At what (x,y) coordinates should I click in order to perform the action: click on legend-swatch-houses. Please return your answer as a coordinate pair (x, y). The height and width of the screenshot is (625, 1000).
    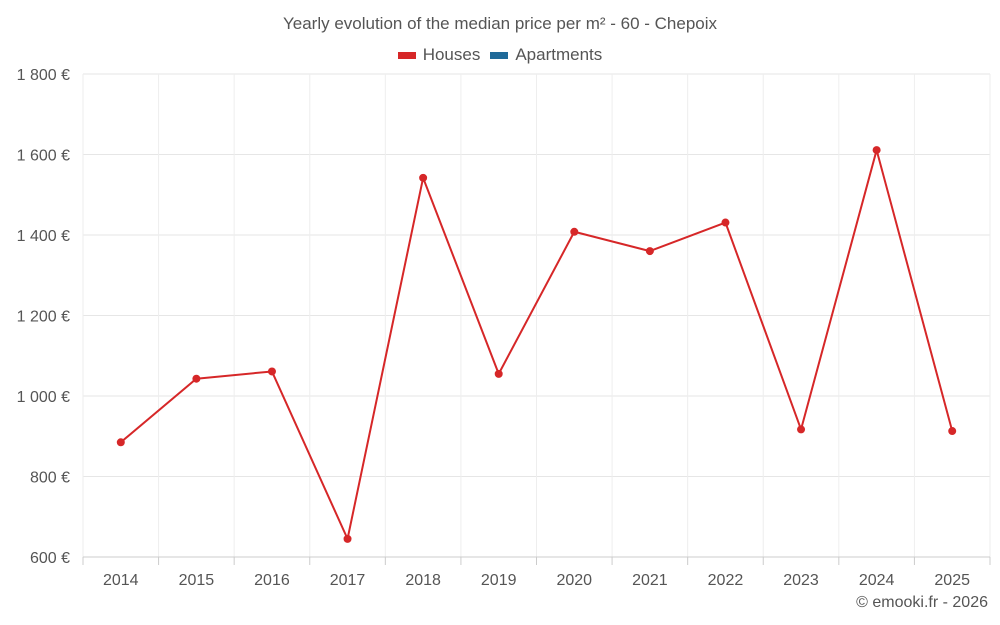
    Looking at the image, I should click on (406, 55).